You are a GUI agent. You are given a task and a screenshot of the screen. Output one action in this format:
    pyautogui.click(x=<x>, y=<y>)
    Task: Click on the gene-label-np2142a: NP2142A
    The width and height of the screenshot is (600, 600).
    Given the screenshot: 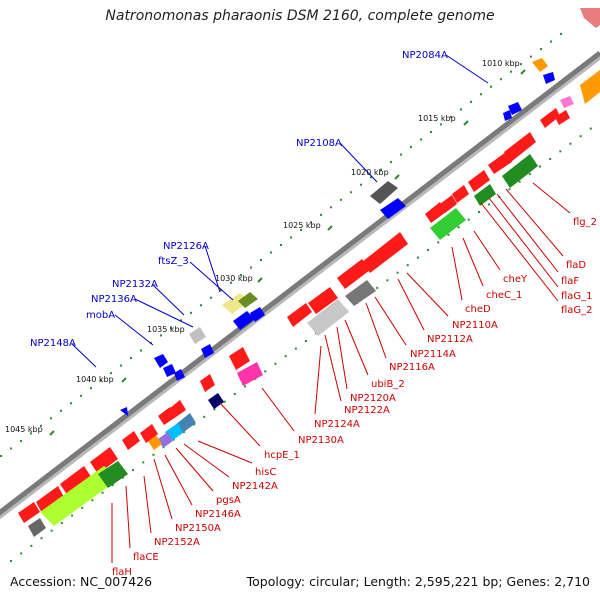 What is the action you would take?
    pyautogui.click(x=255, y=486)
    